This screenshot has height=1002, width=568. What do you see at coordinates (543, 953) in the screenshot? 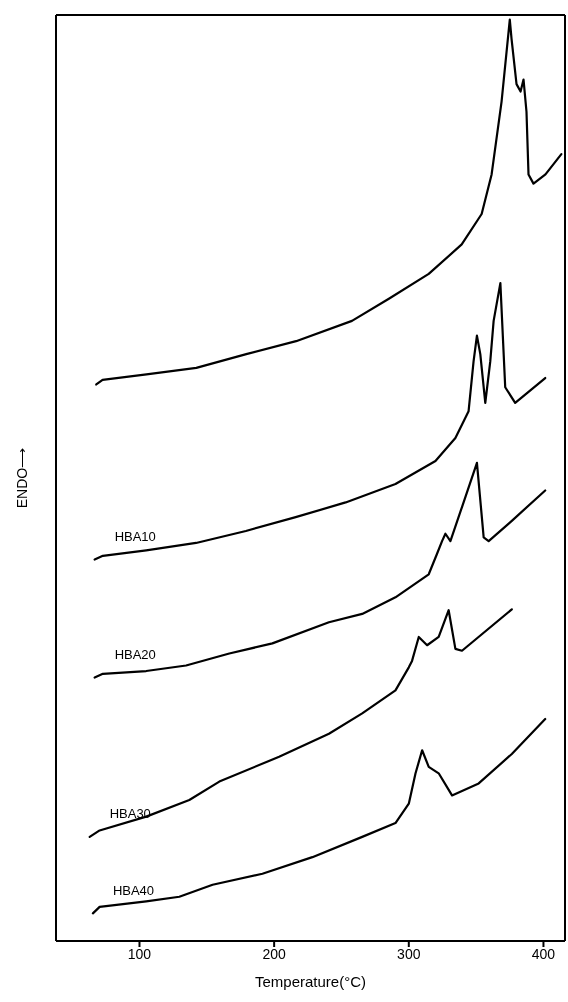
I see `x-tick-label: 400` at bounding box center [543, 953].